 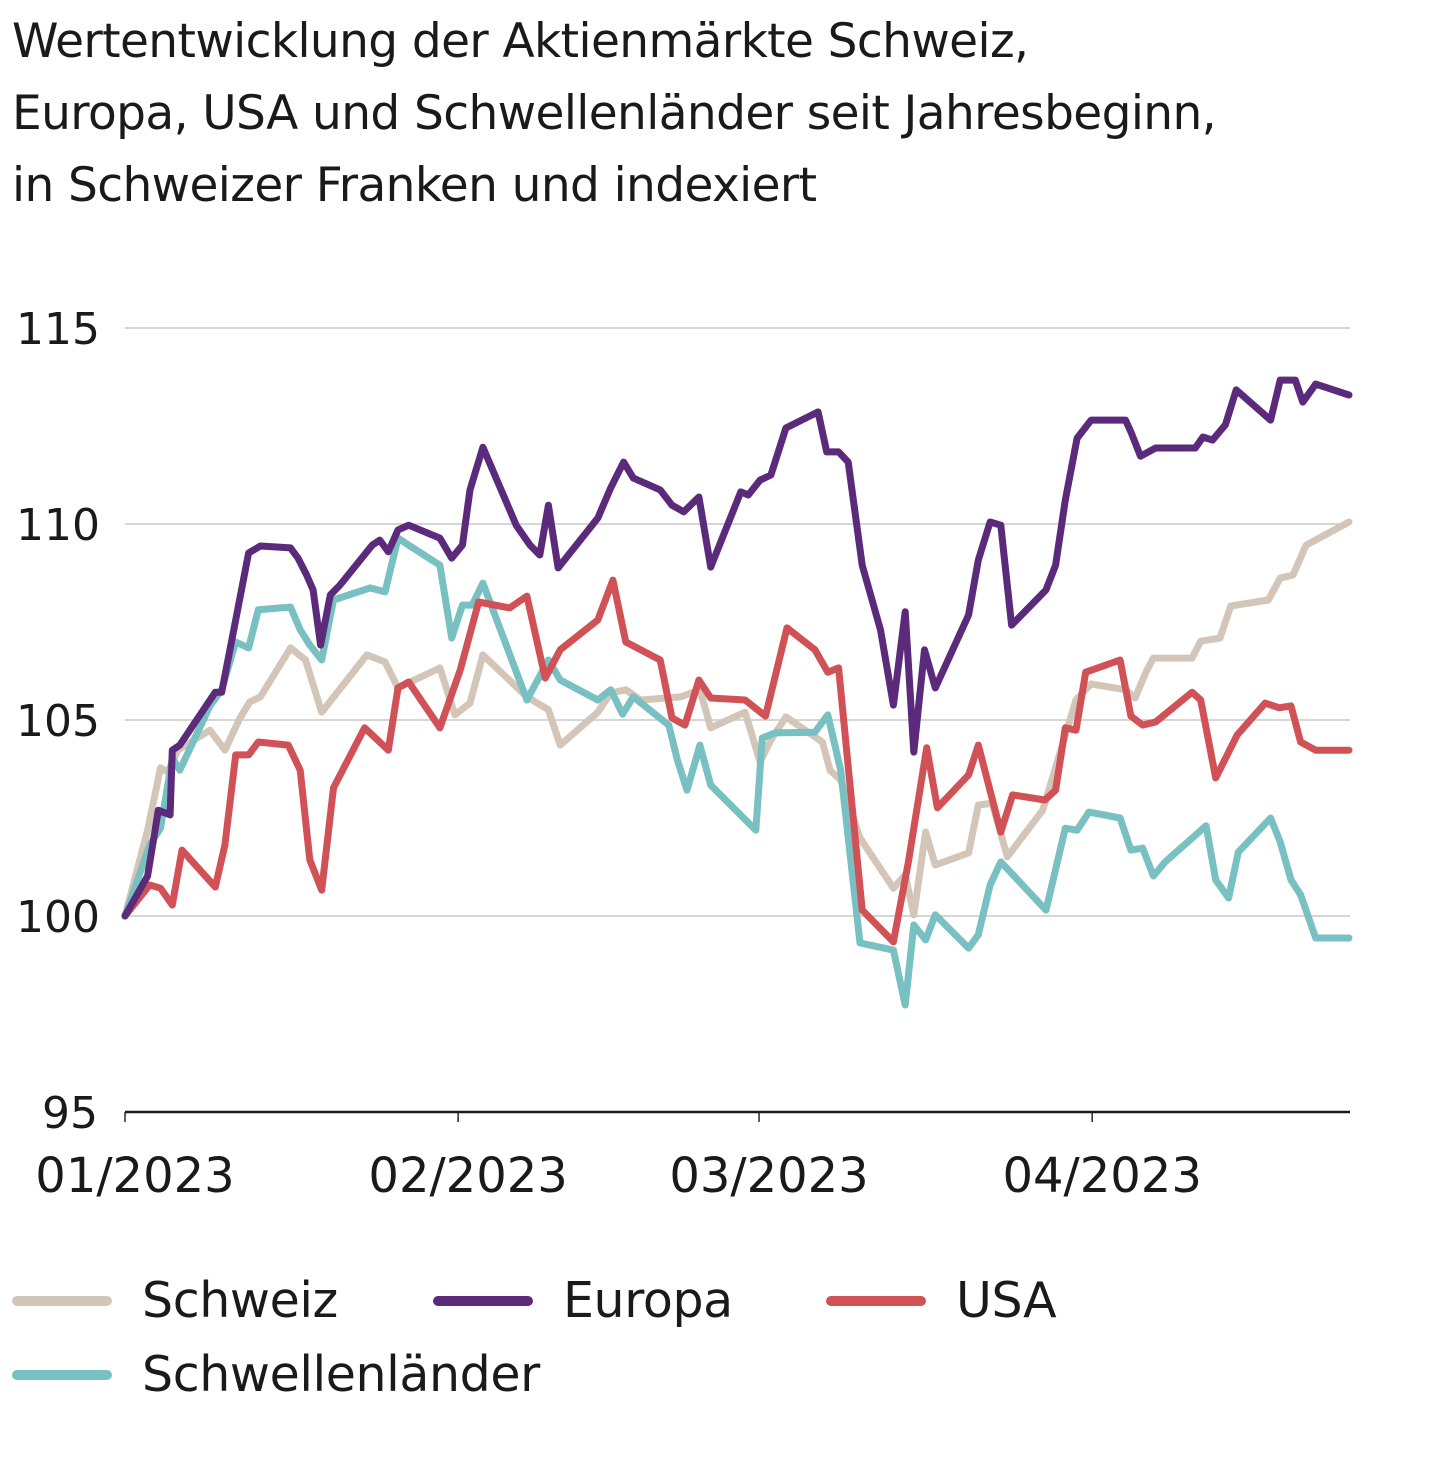 I want to click on x-tick-label: 01/2023, so click(x=134, y=1176).